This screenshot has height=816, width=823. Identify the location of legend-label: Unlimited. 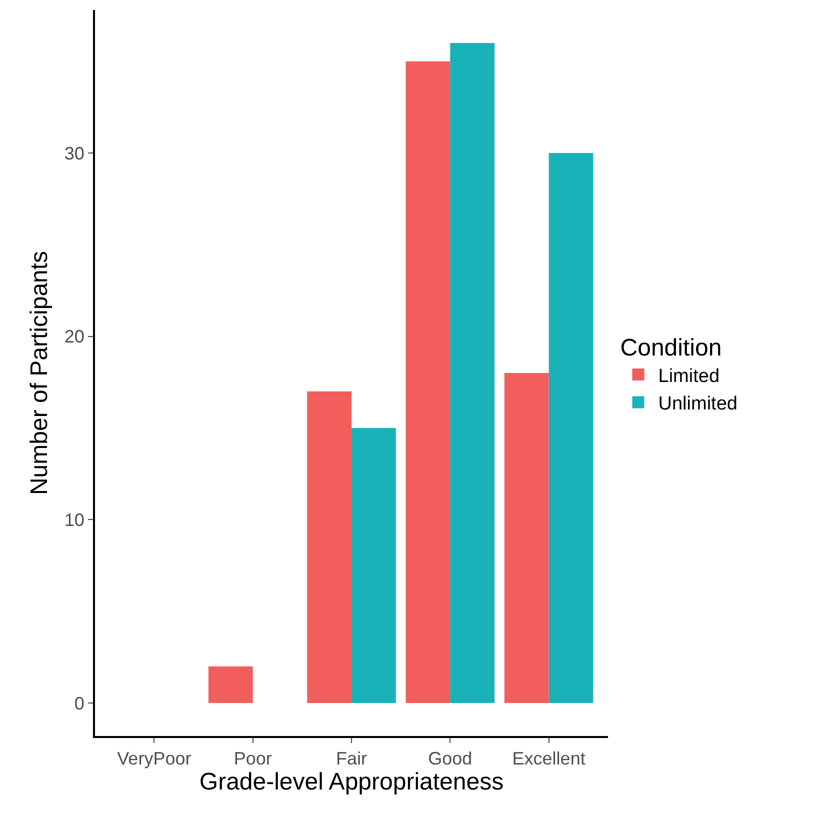
(698, 404).